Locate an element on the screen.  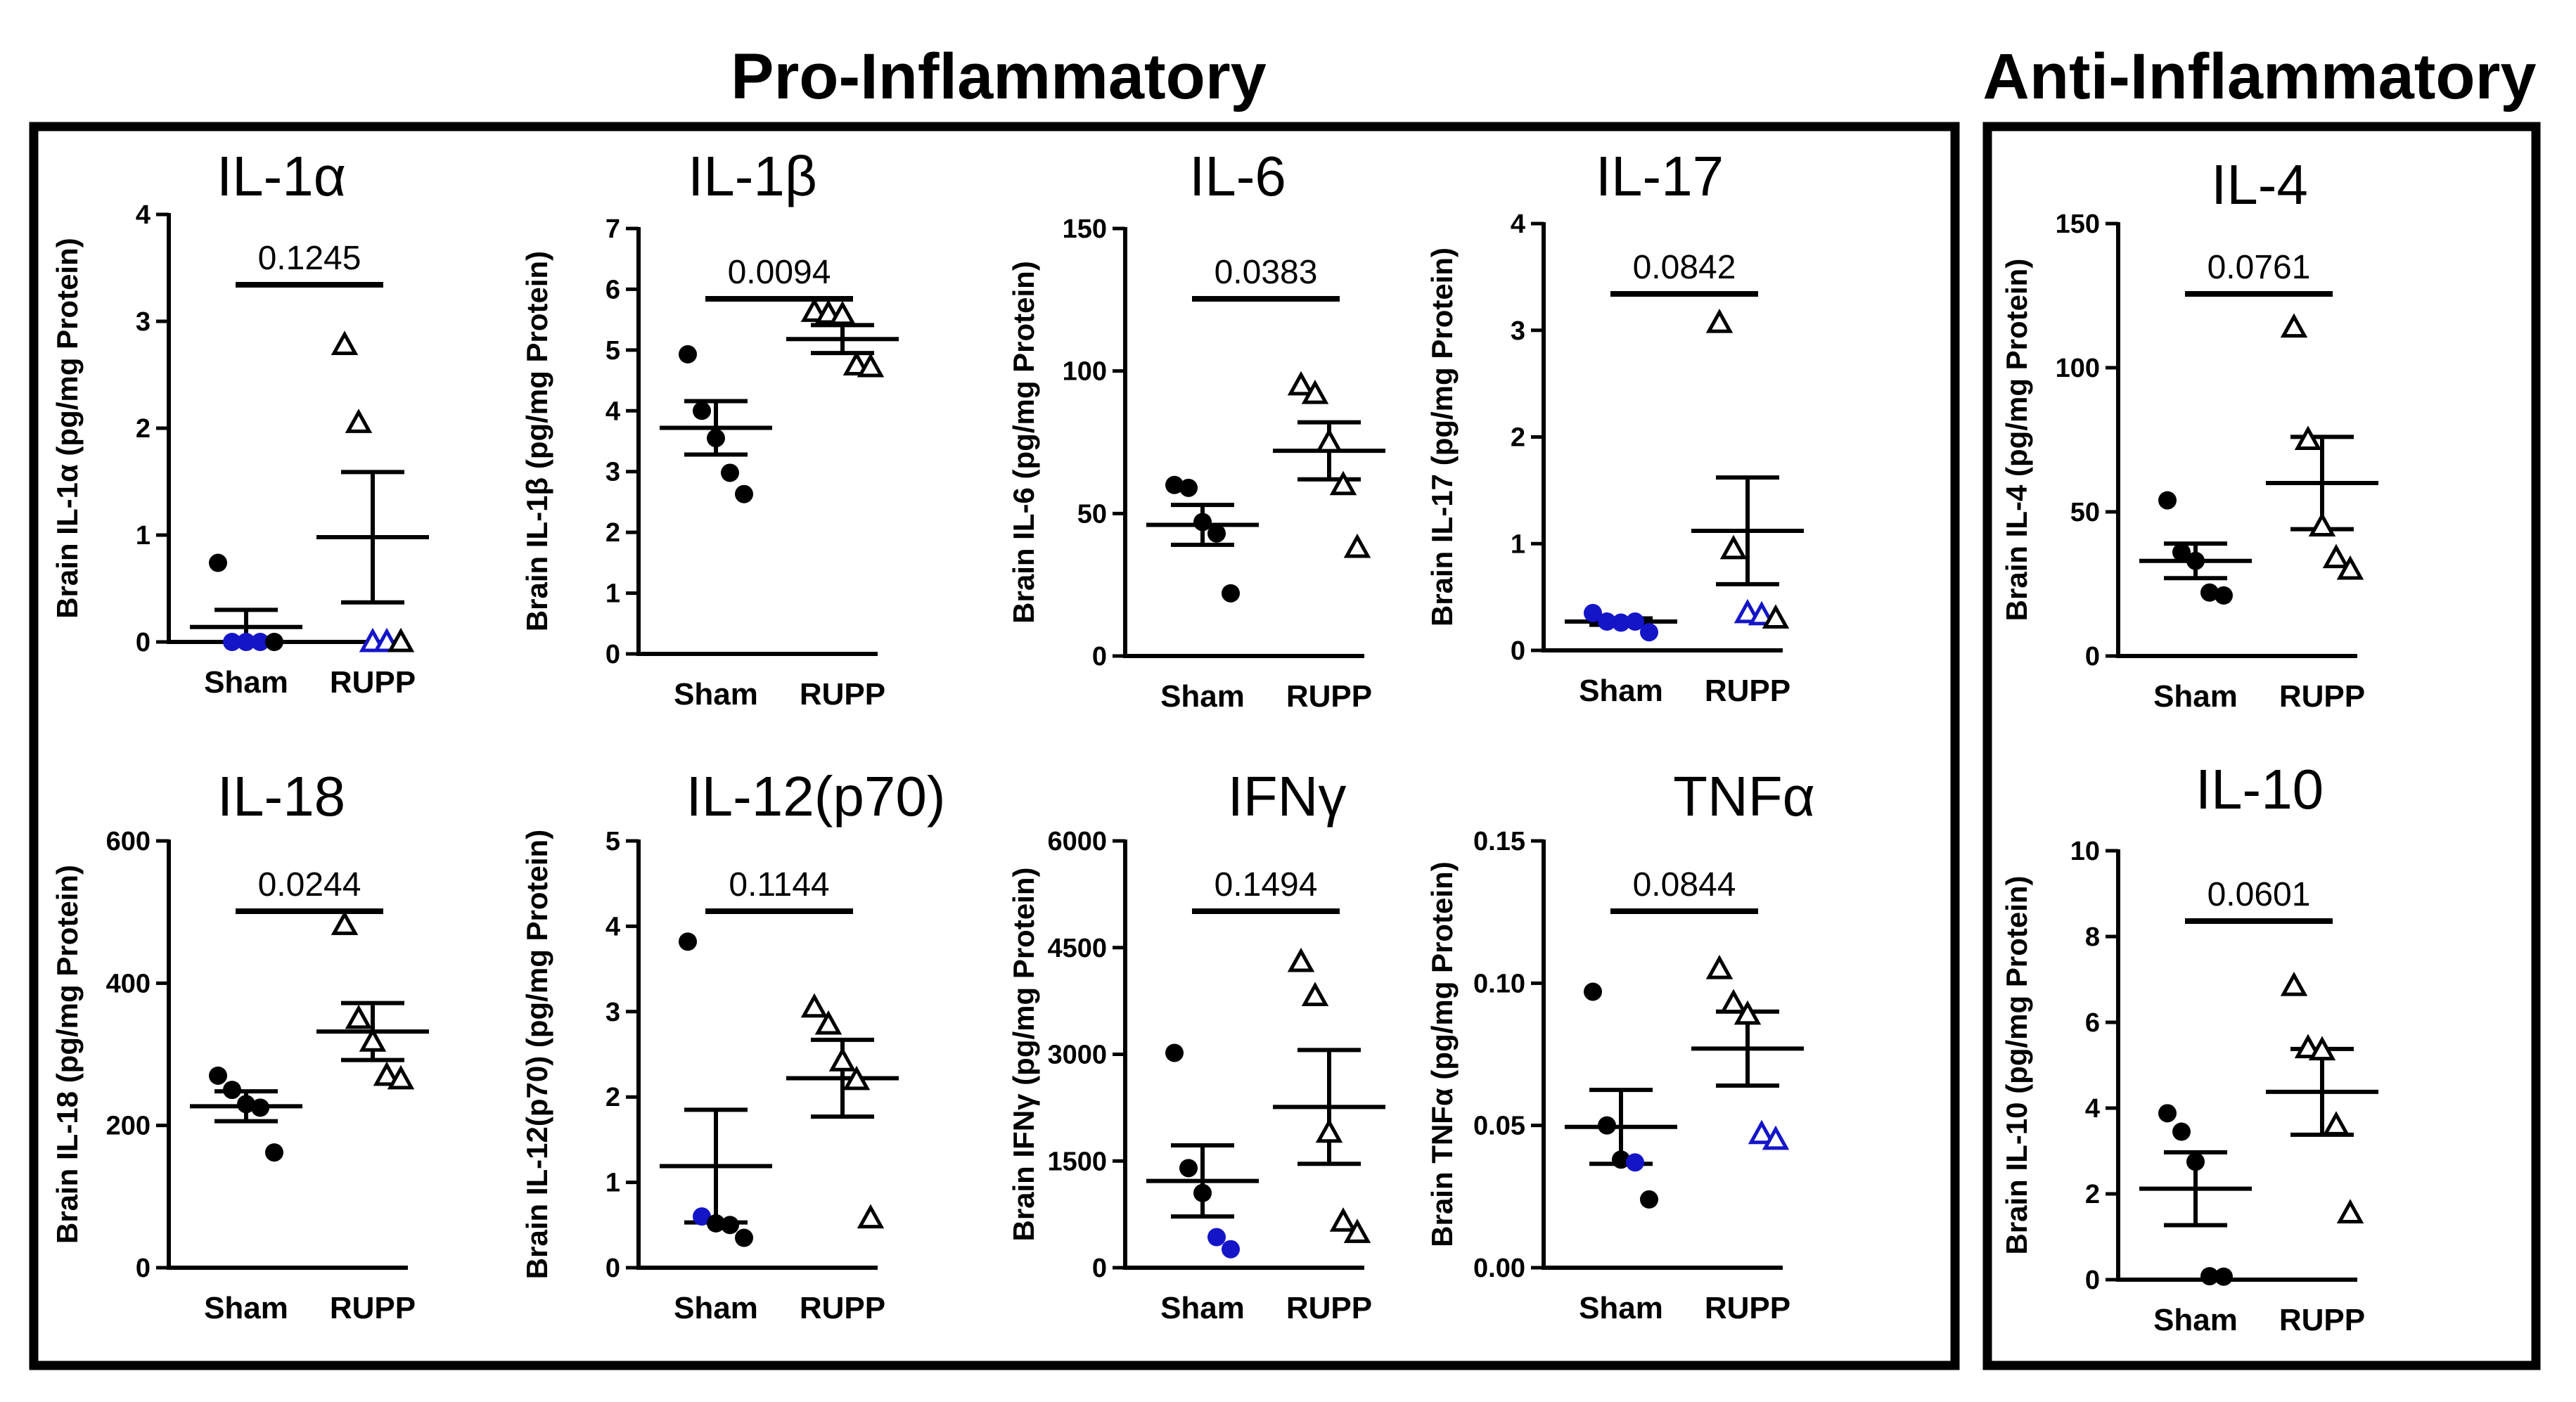
rupp-point-il1b is located at coordinates (871, 365).